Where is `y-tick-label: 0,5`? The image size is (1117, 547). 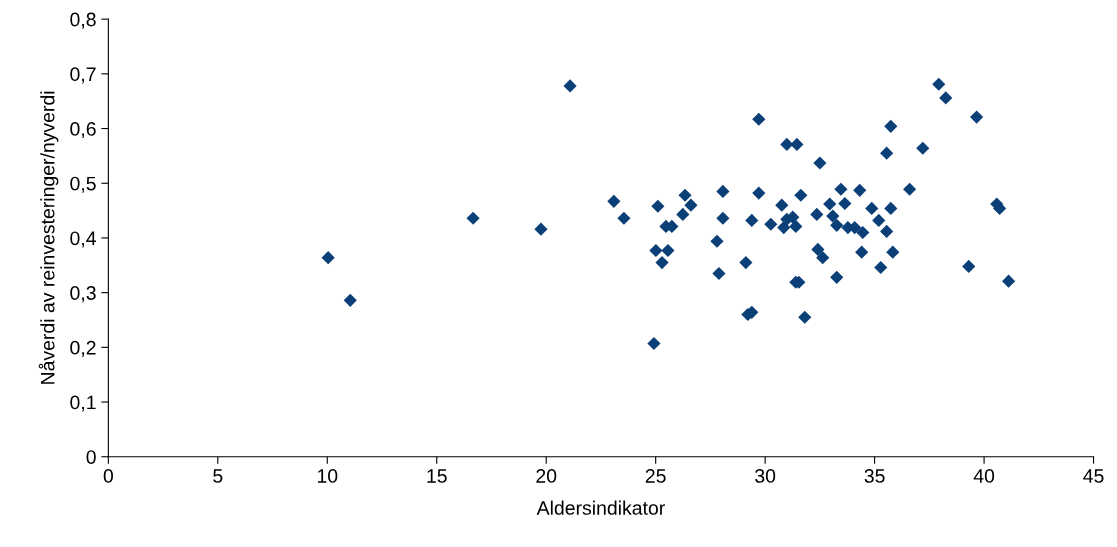
y-tick-label: 0,5 is located at coordinates (83, 184).